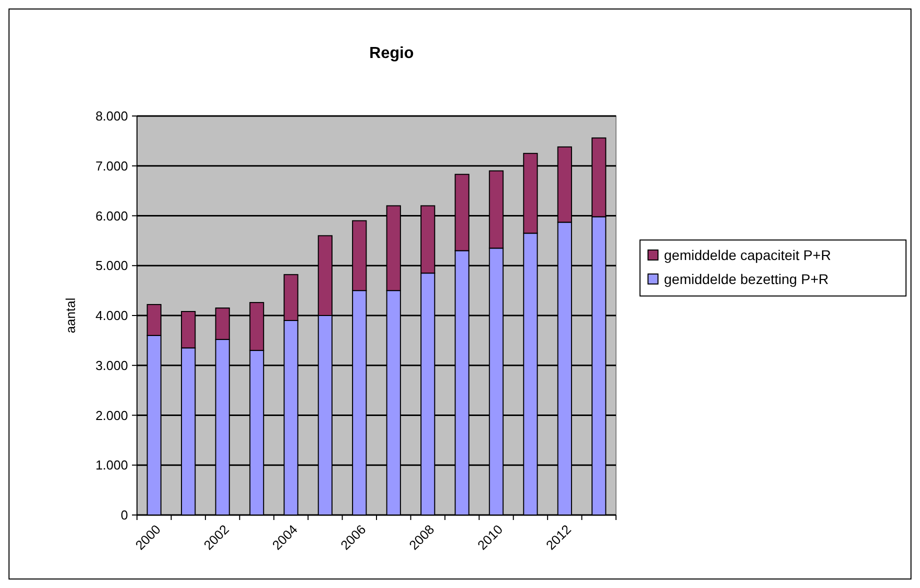 The height and width of the screenshot is (588, 920). What do you see at coordinates (70, 316) in the screenshot?
I see `y-axis-title: aantal` at bounding box center [70, 316].